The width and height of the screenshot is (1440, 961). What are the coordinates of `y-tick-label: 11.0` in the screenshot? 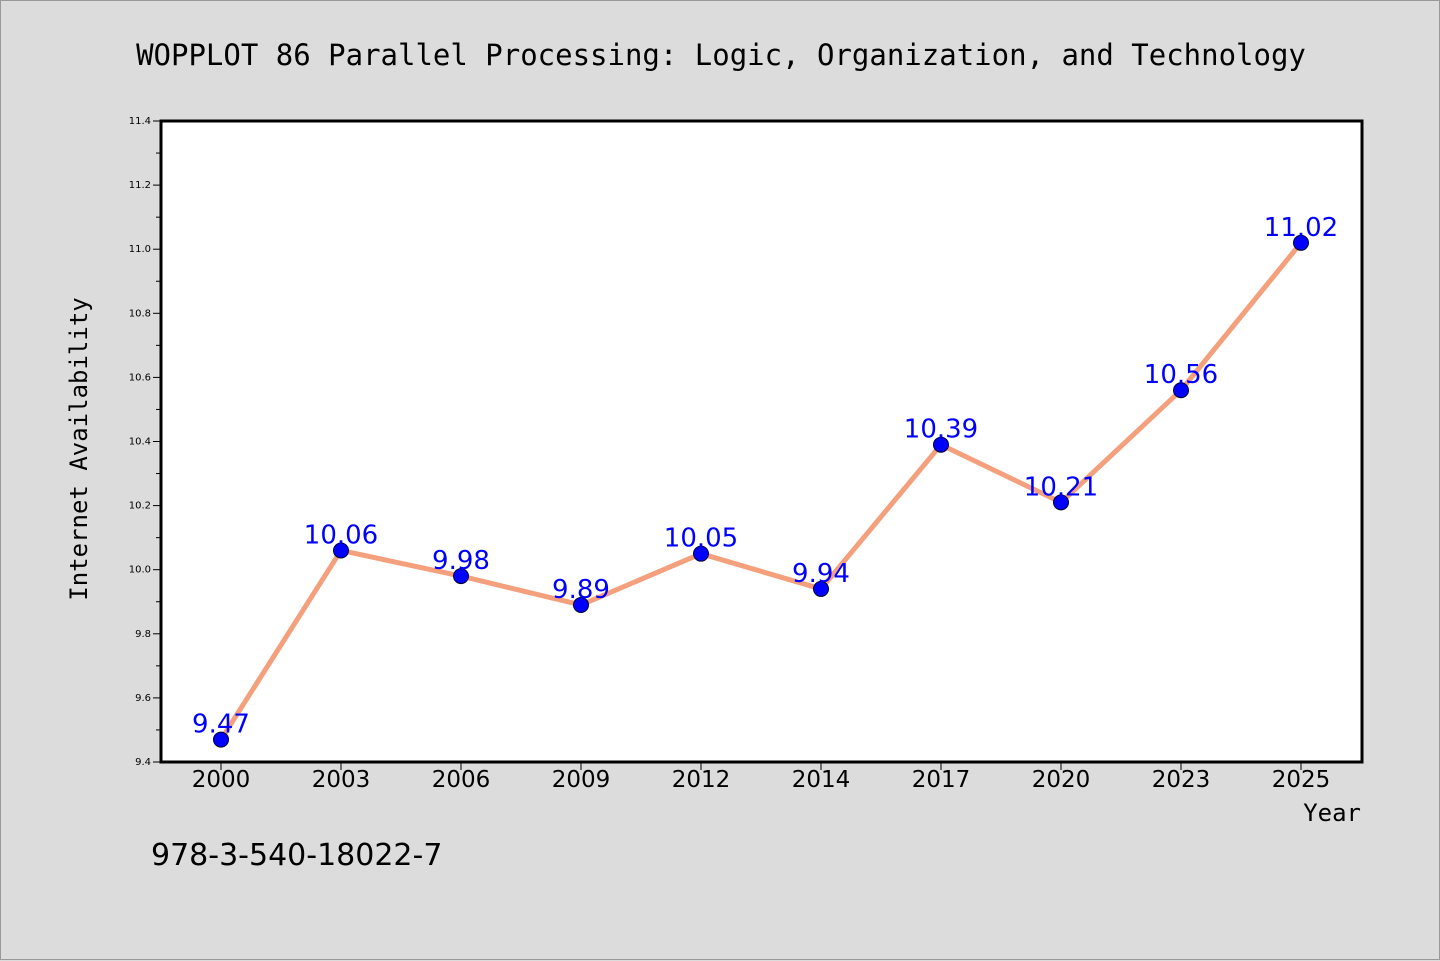 It's located at (140, 249).